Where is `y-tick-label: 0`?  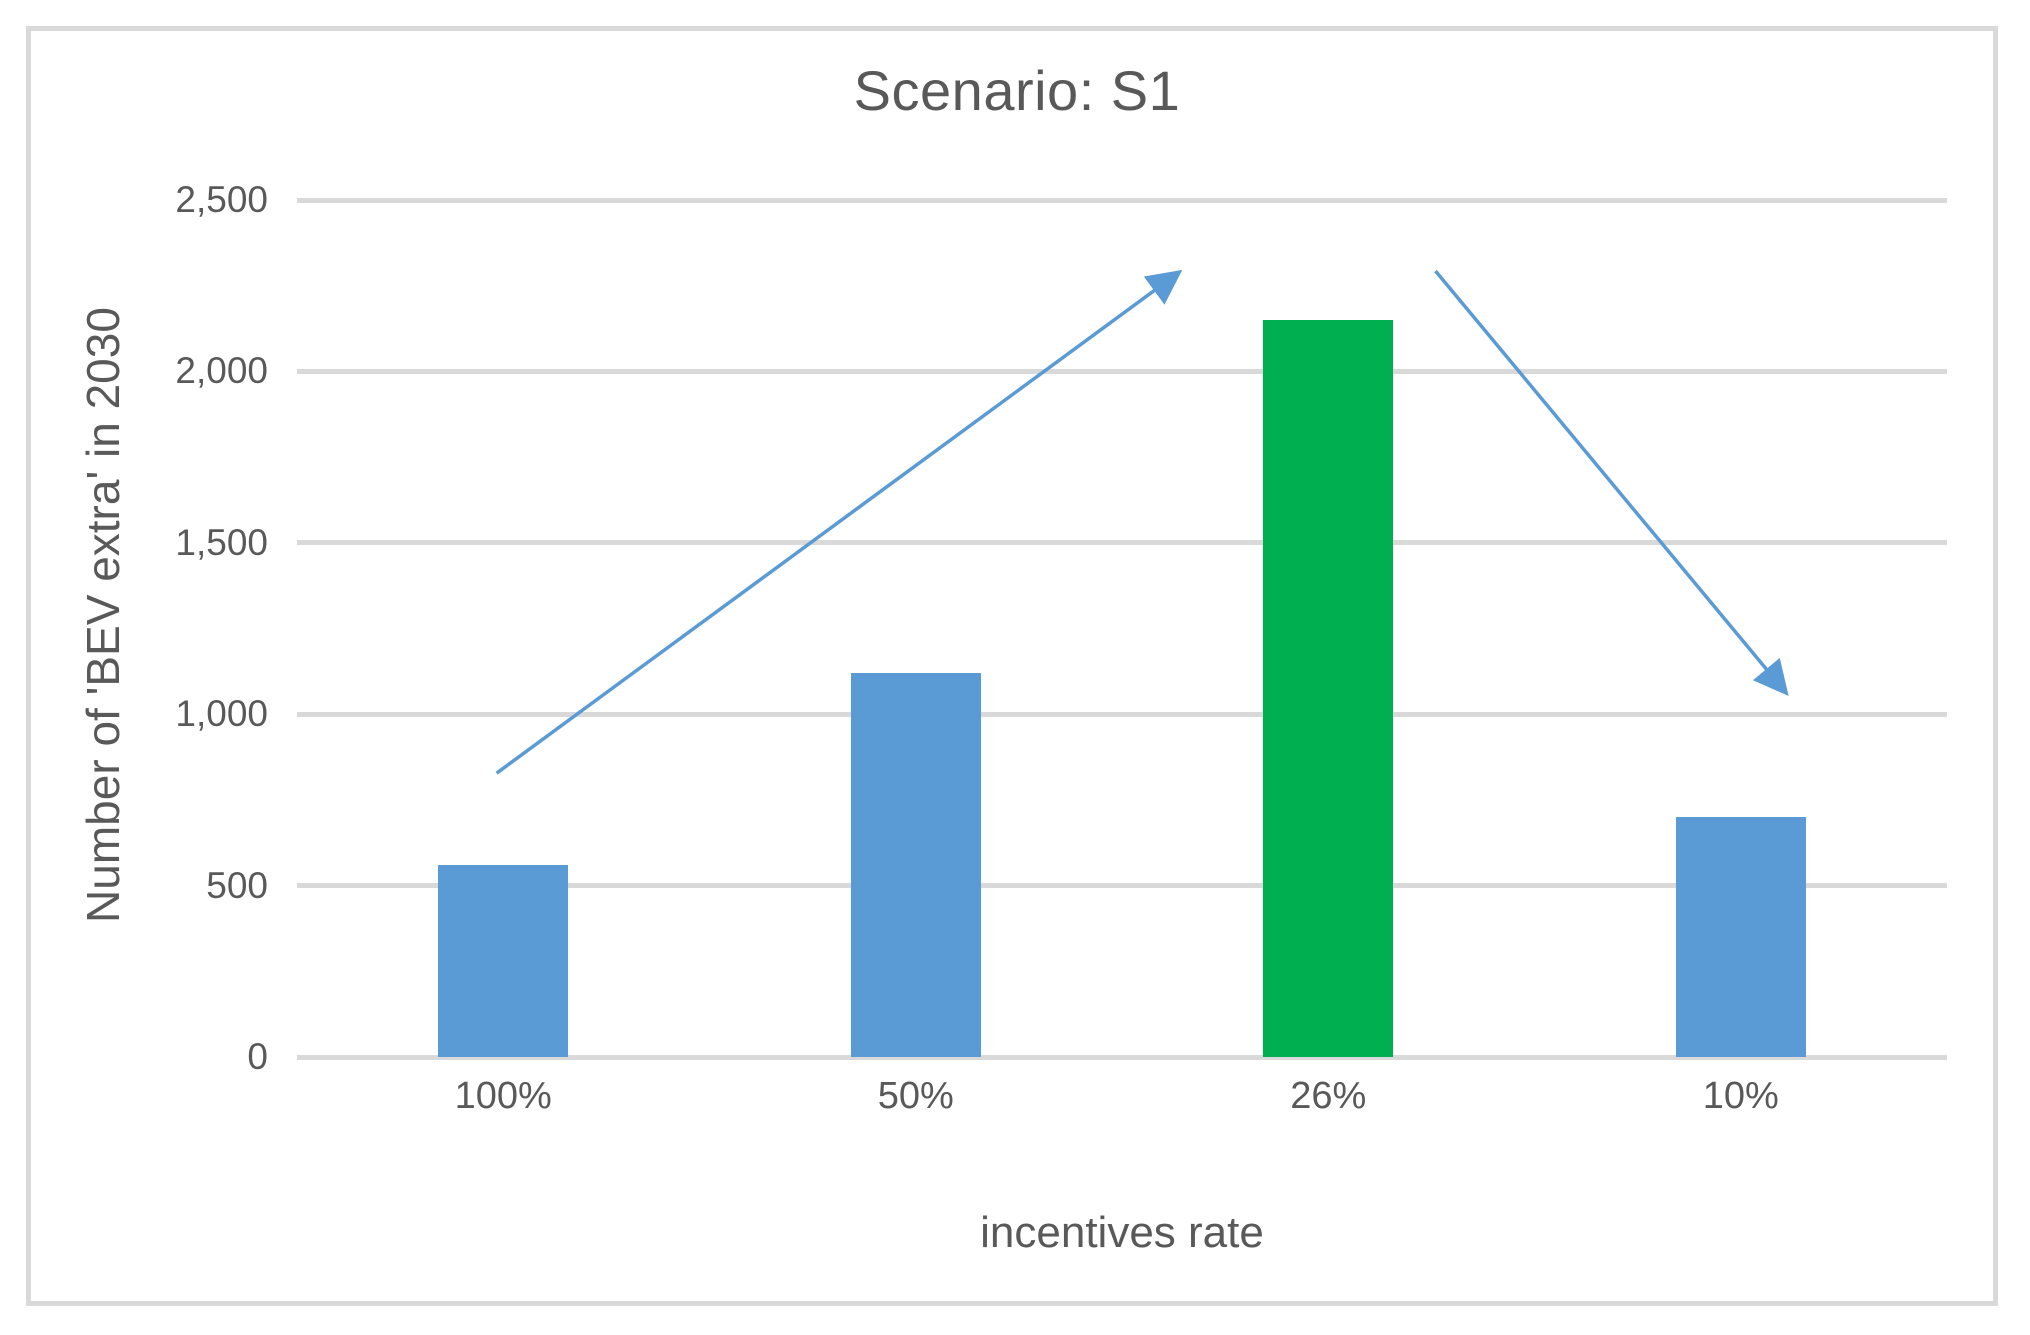
y-tick-label: 0 is located at coordinates (257, 1056).